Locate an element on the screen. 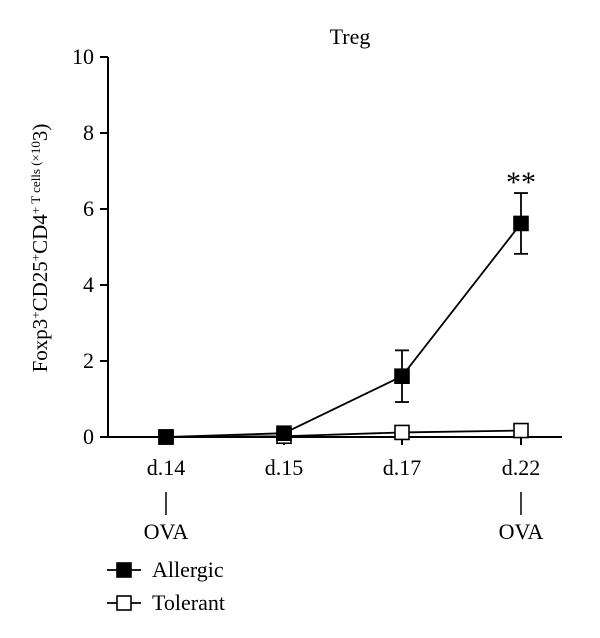  legend-label: Allergic is located at coordinates (188, 569).